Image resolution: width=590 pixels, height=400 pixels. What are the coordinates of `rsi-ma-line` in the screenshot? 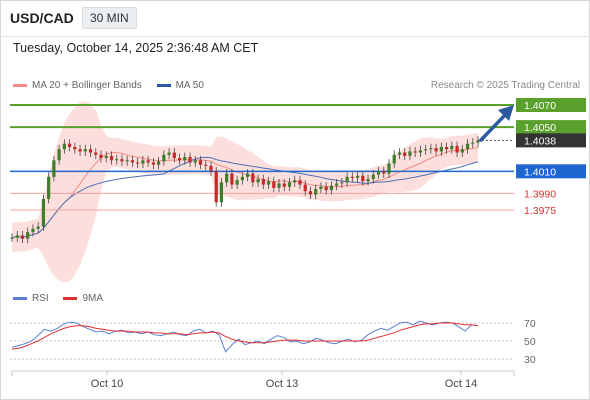 It's located at (245, 336).